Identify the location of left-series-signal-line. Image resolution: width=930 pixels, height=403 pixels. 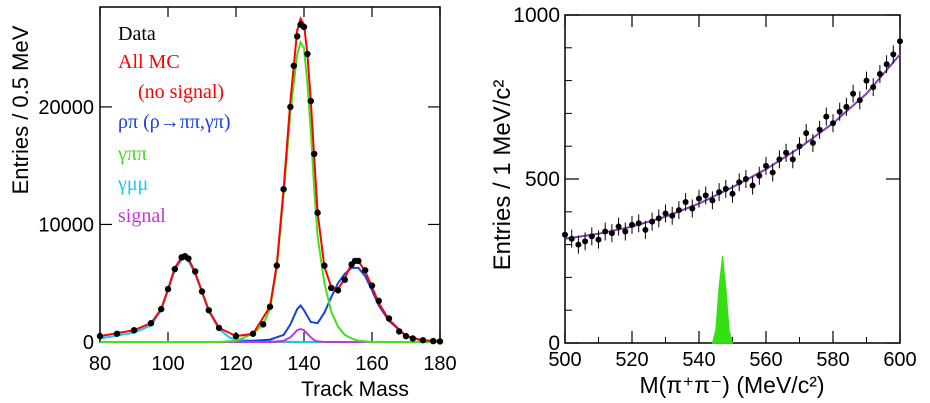
(270, 335).